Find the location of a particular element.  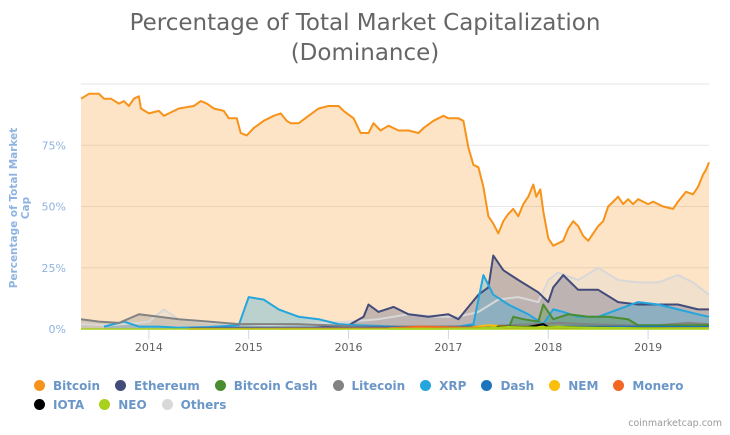

line-litecoin is located at coordinates (395, 320).